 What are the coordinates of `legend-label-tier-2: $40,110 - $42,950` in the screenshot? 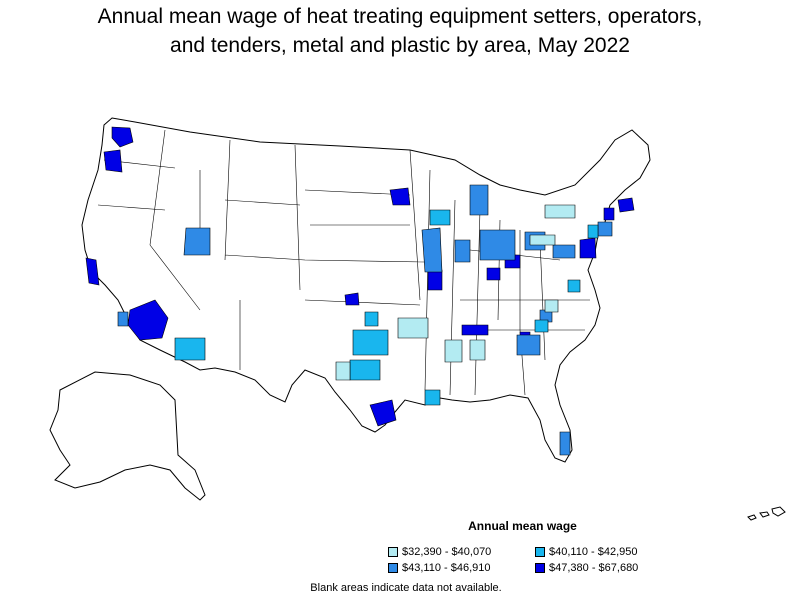 It's located at (593, 552).